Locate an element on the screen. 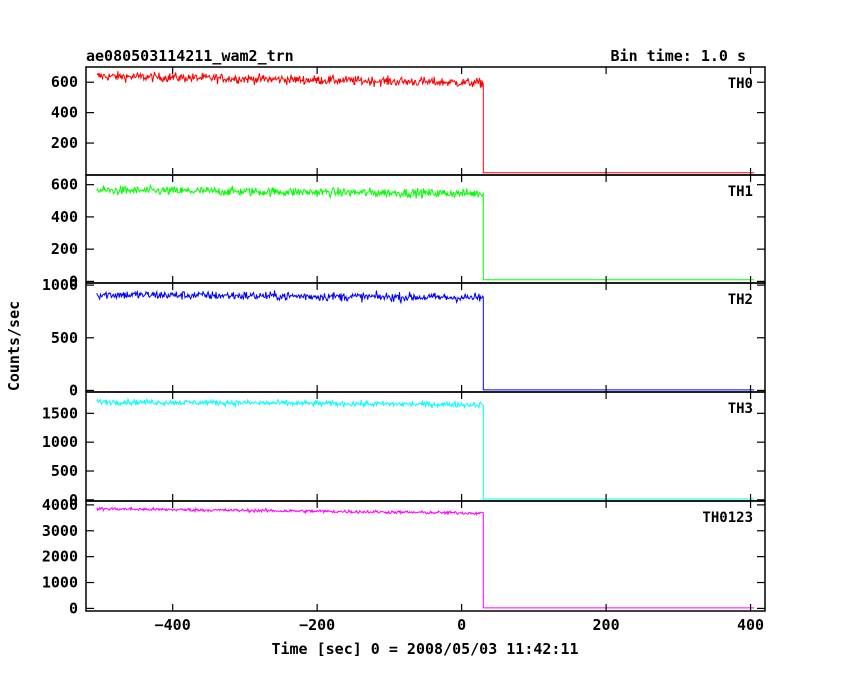  series-line-th0 is located at coordinates (425, 122).